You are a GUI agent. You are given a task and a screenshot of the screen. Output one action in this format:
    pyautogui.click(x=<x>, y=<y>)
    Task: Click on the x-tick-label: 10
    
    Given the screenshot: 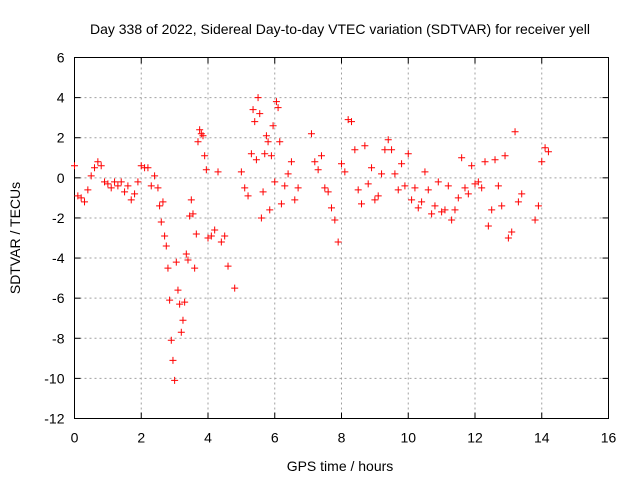 What is the action you would take?
    pyautogui.click(x=408, y=438)
    